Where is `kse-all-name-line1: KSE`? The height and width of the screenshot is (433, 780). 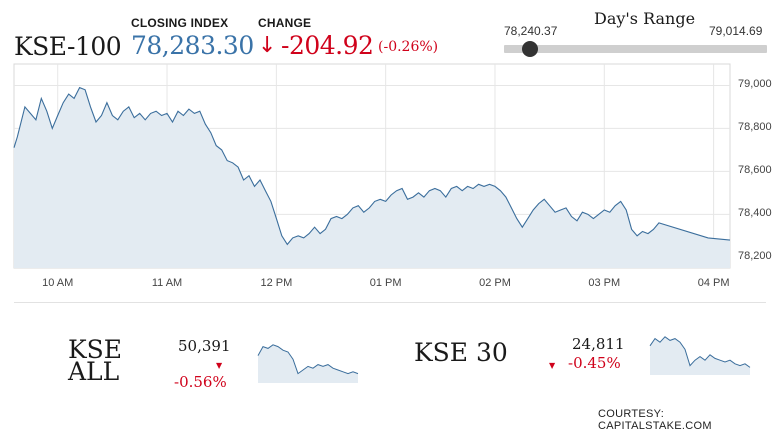 kse-all-name-line1: KSE is located at coordinates (95, 349).